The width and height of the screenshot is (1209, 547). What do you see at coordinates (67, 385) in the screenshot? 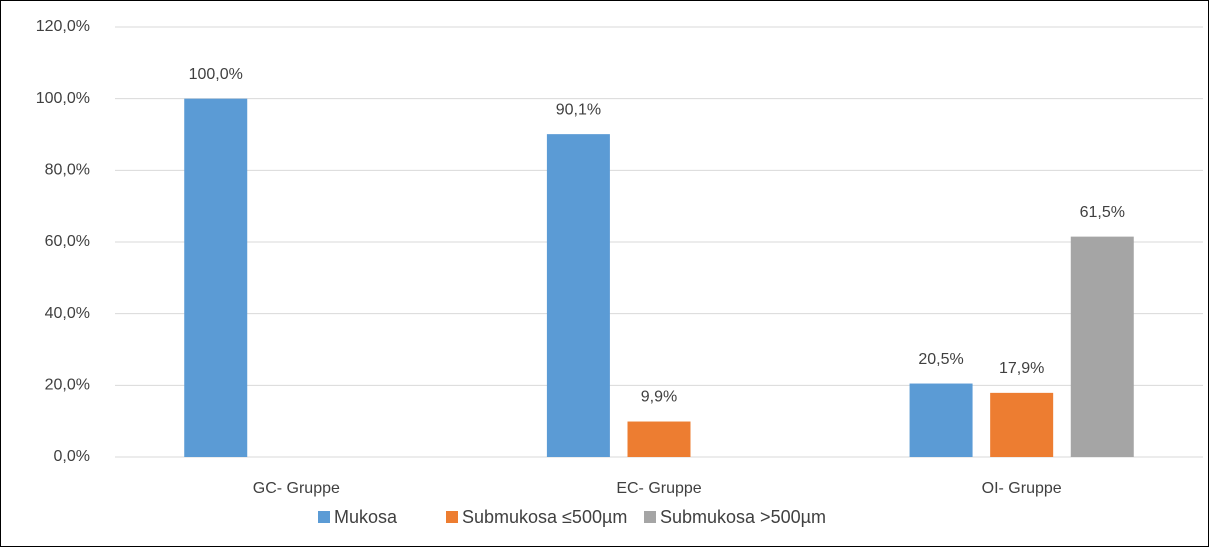
I see `y-tick-label: 20,0%` at bounding box center [67, 385].